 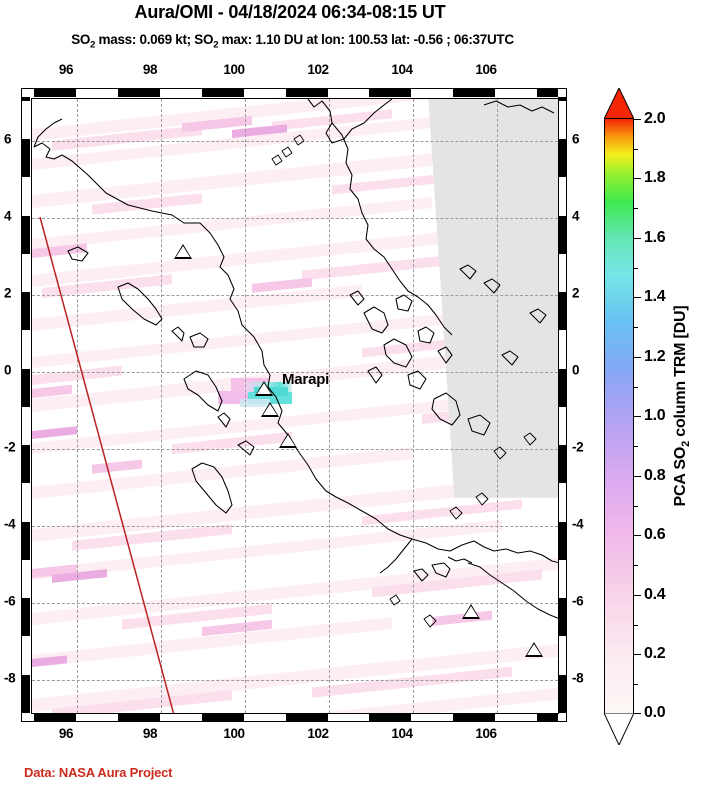 I want to click on page-title: Aura/OMI - 04/18/2024 06:34-08:15 UT, so click(x=290, y=12).